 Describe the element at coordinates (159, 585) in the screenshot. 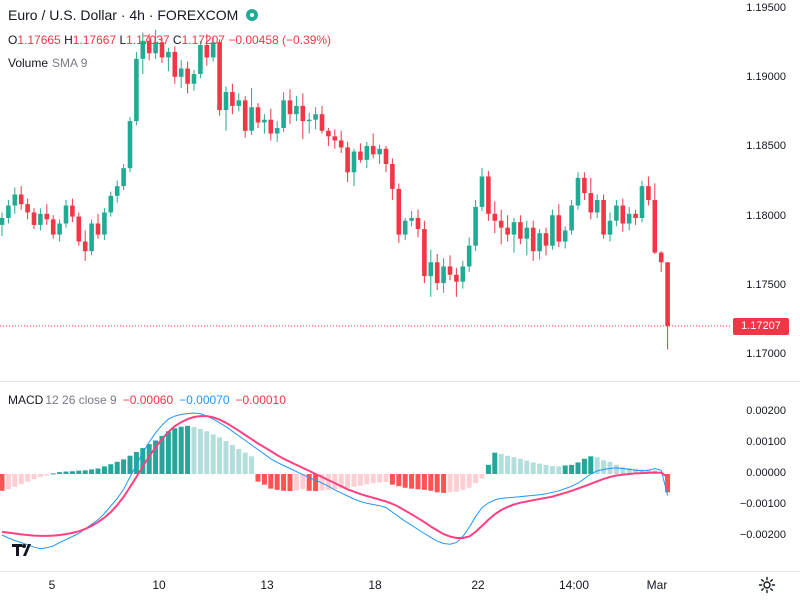

I see `time-axis-label: 10` at that location.